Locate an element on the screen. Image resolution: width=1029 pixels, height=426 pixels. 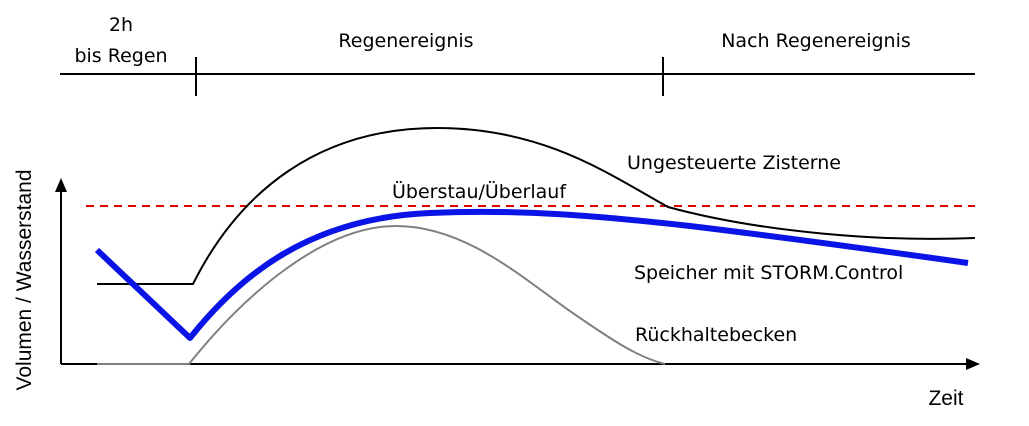
uncontrolled-cistern-label: Ungesteuerte Zisterne is located at coordinates (734, 163).